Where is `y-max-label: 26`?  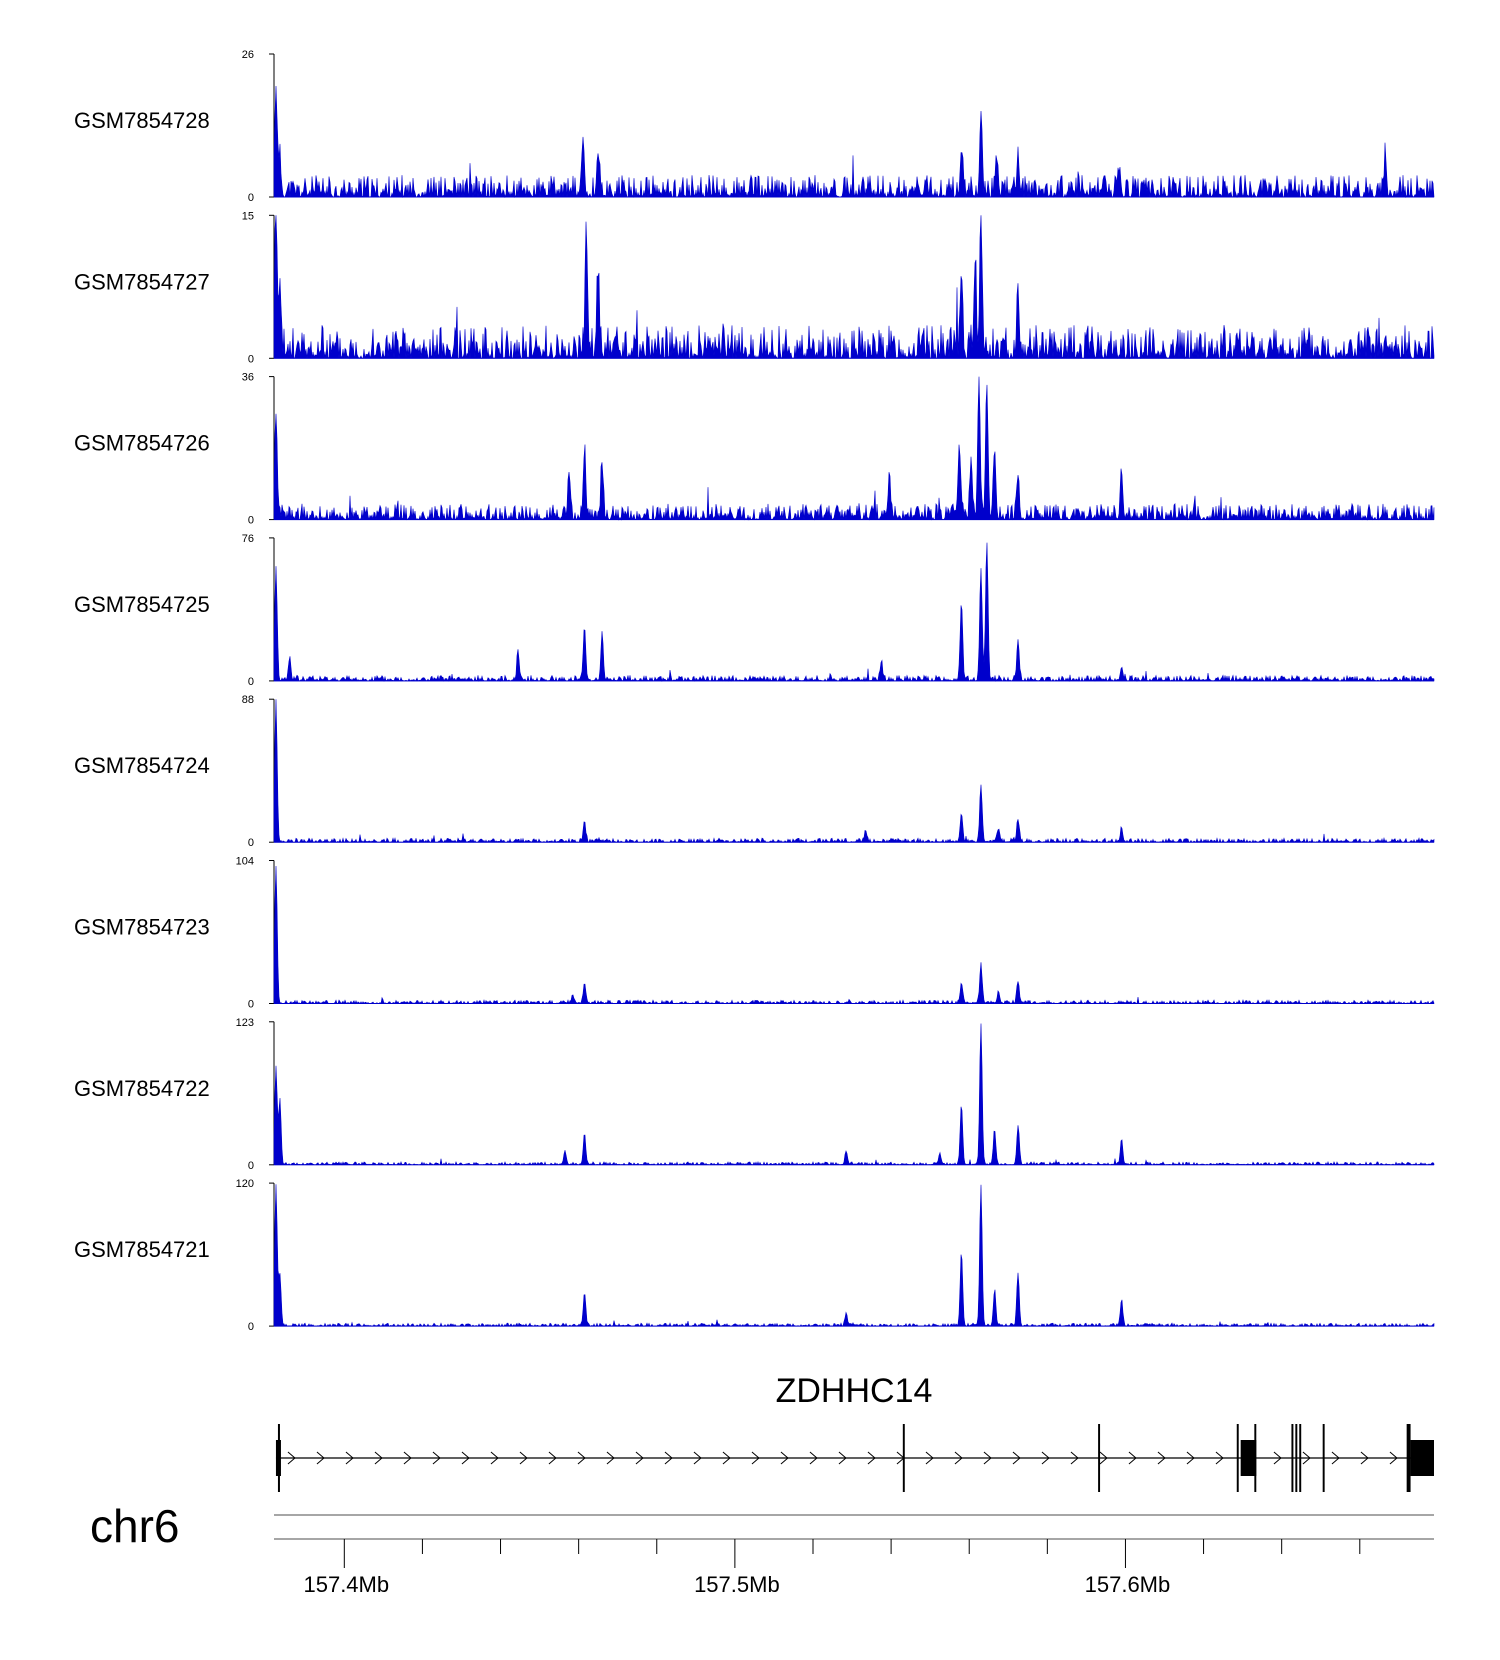
y-max-label: 26 is located at coordinates (248, 55).